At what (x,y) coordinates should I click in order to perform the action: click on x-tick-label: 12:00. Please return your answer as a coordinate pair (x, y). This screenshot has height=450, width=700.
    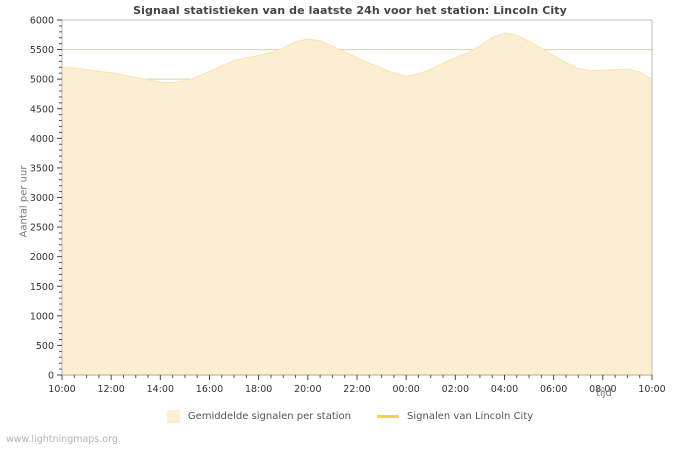
    Looking at the image, I should click on (110, 389).